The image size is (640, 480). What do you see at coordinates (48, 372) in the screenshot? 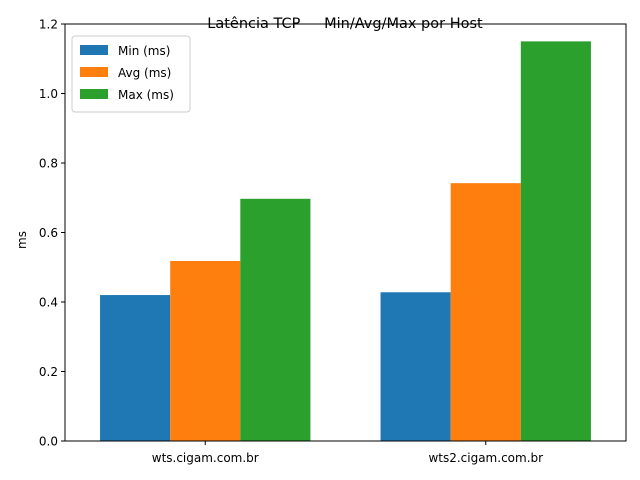
I see `y-tick-label: 0.2` at bounding box center [48, 372].